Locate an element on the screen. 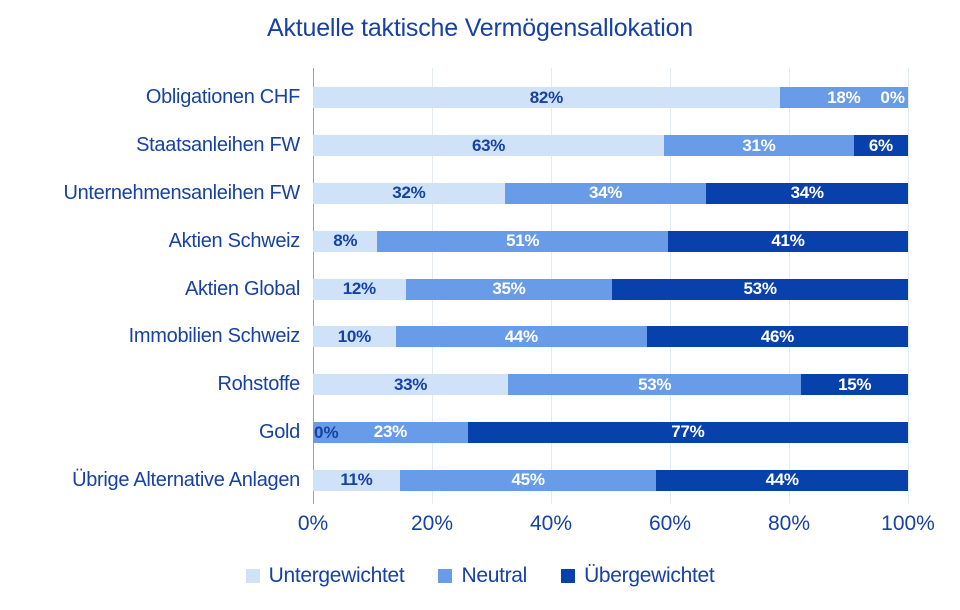 The image size is (960, 610). category-label: Staatsanleihen FW is located at coordinates (218, 145).